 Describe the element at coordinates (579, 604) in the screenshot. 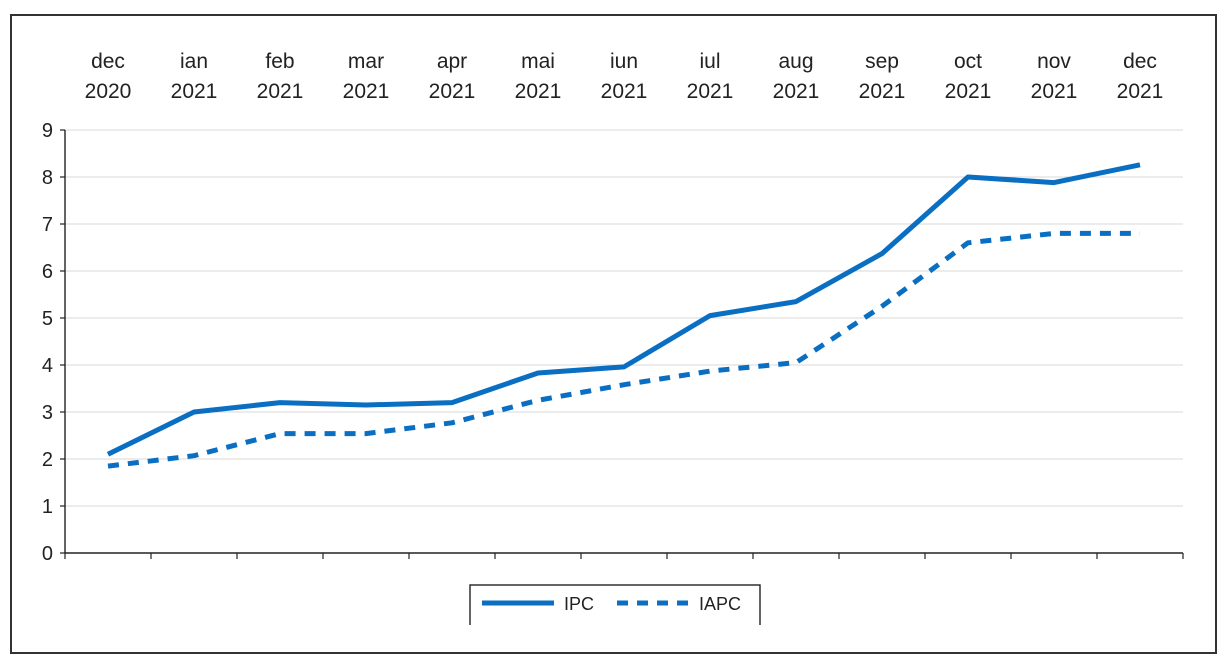

I see `legend-label-ipc: IPC` at that location.